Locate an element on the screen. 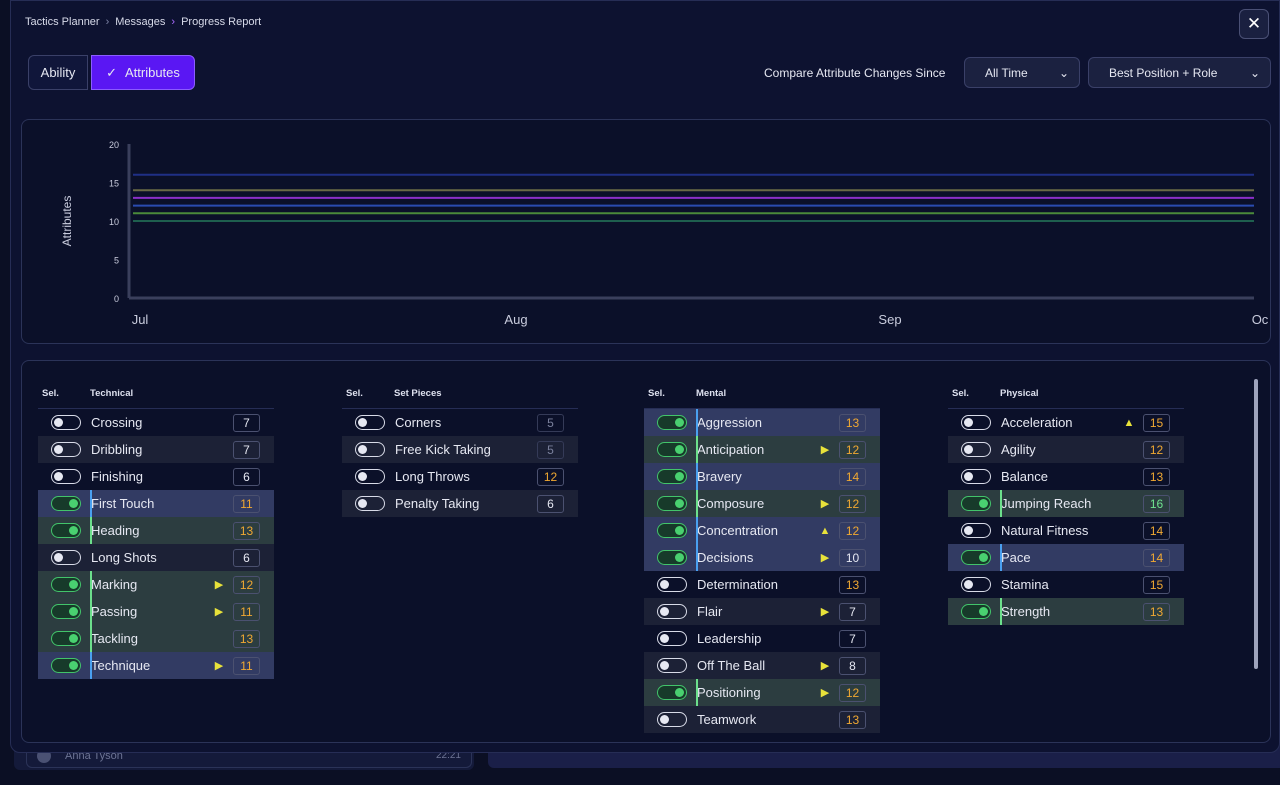 Image resolution: width=1280 pixels, height=785 pixels. attributes-tab: ✓ Attributes is located at coordinates (143, 72).